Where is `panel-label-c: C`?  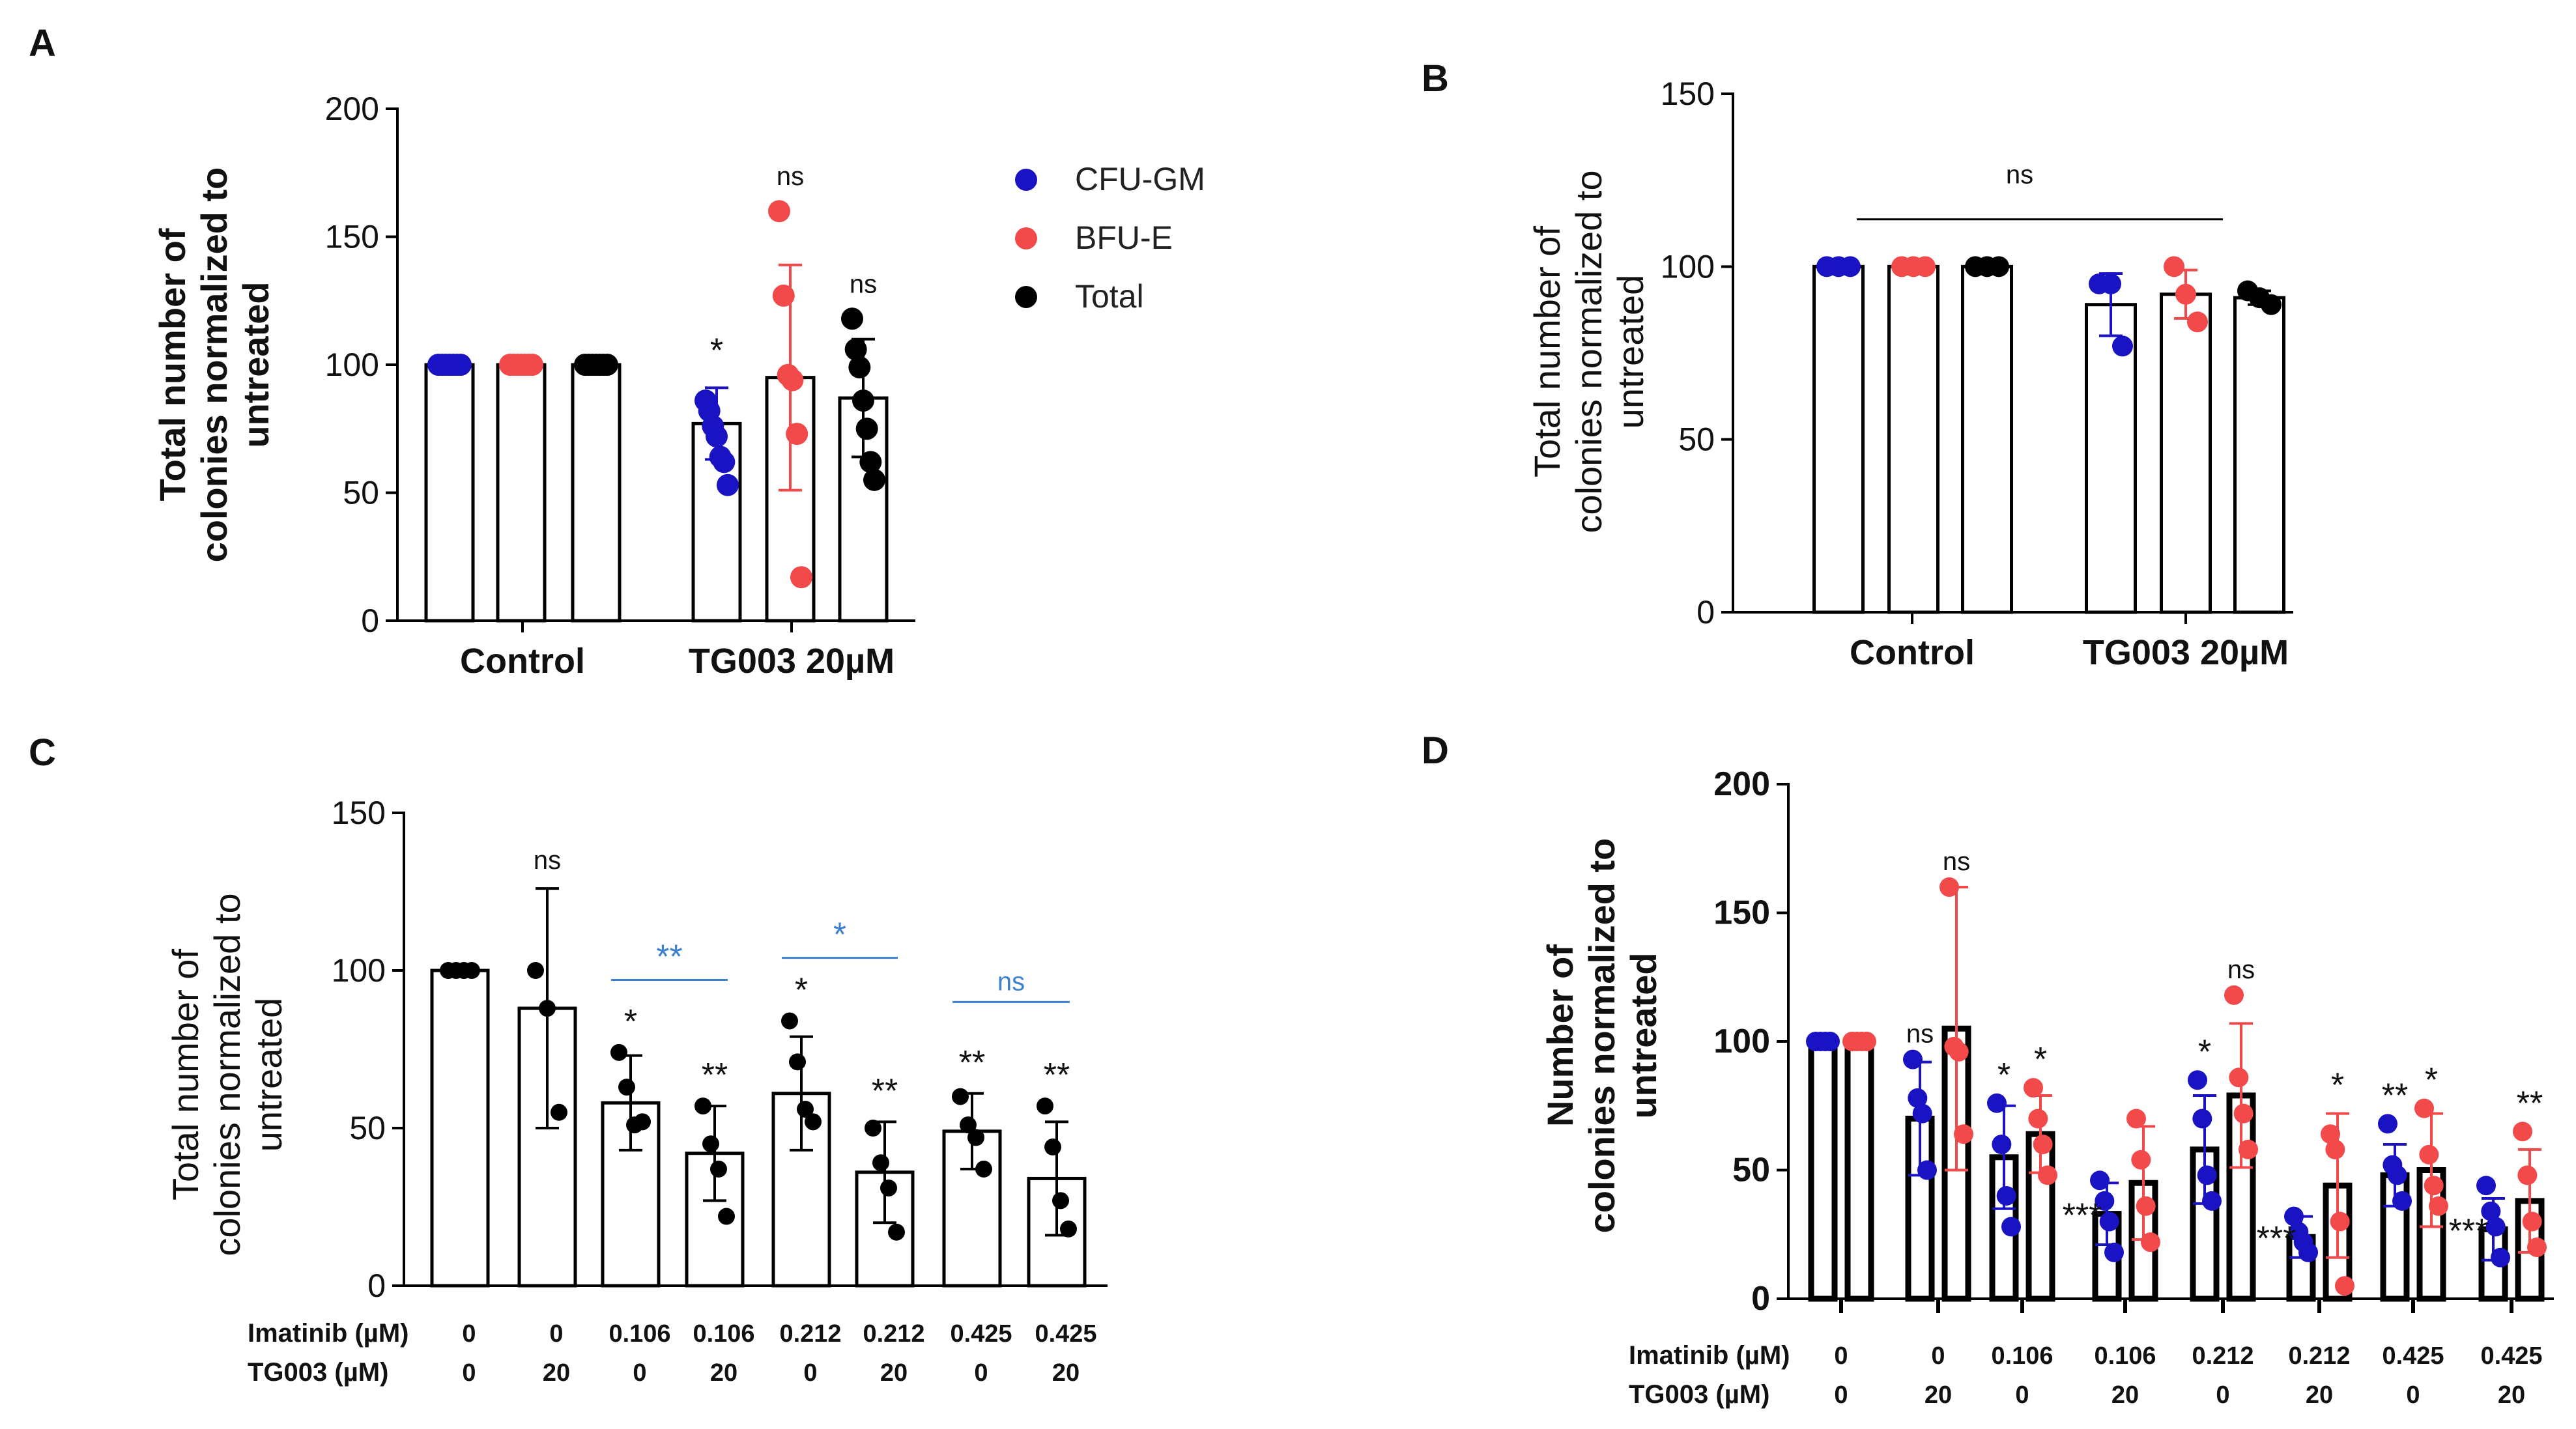
panel-label-c: C is located at coordinates (42, 753).